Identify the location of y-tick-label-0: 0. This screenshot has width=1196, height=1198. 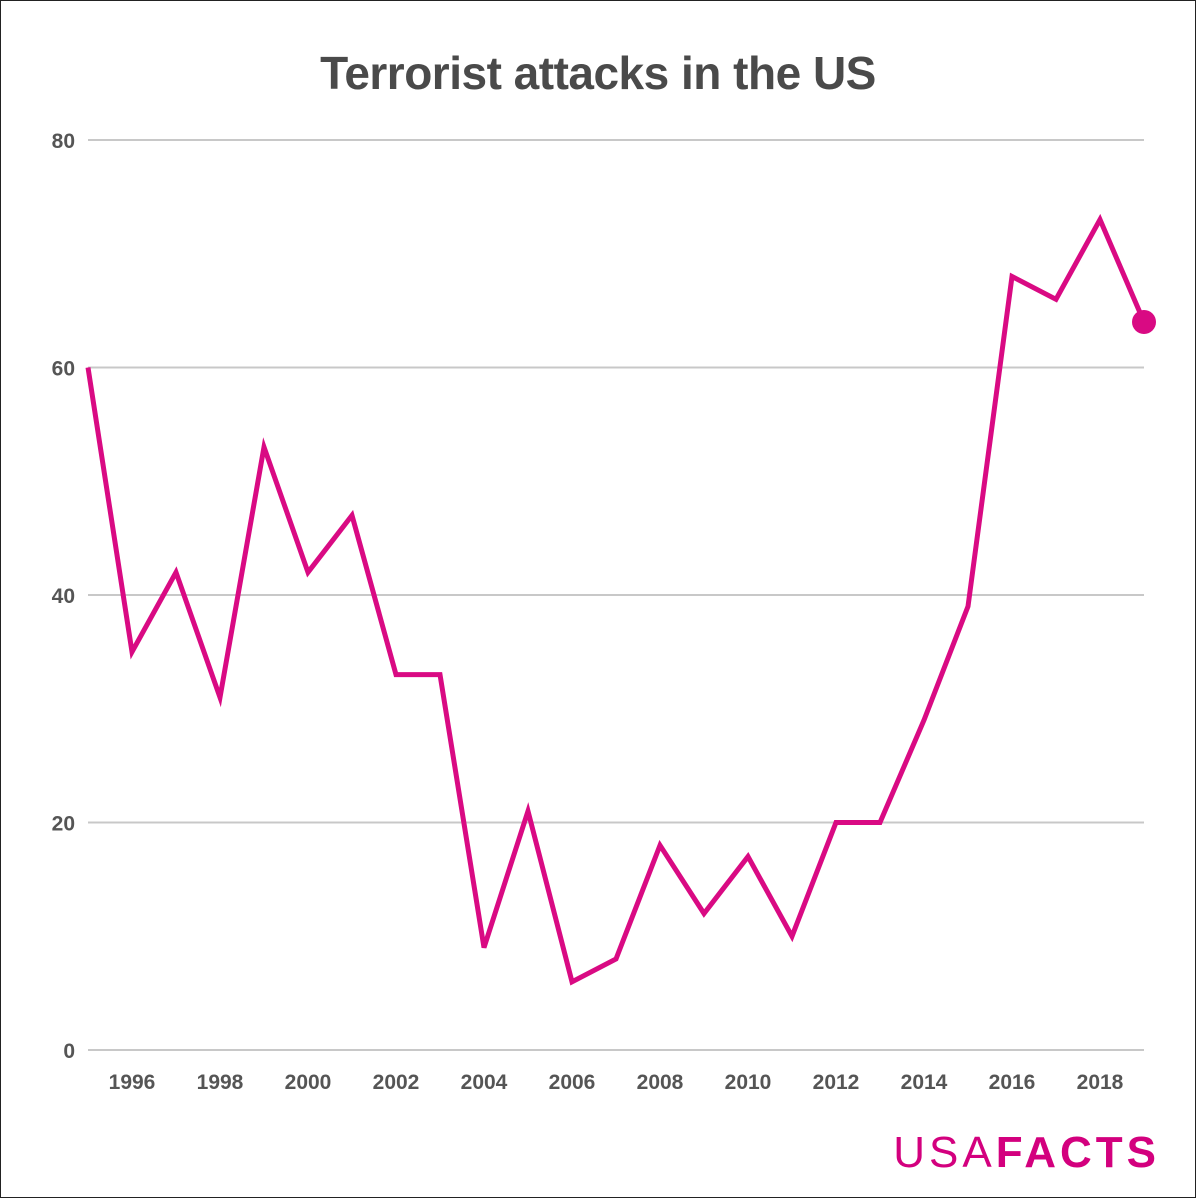
(69, 1051).